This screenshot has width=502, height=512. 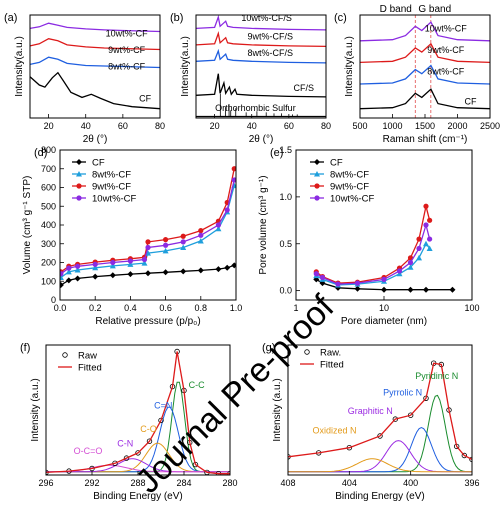 I want to click on plot-area-b, so click(x=261, y=66).